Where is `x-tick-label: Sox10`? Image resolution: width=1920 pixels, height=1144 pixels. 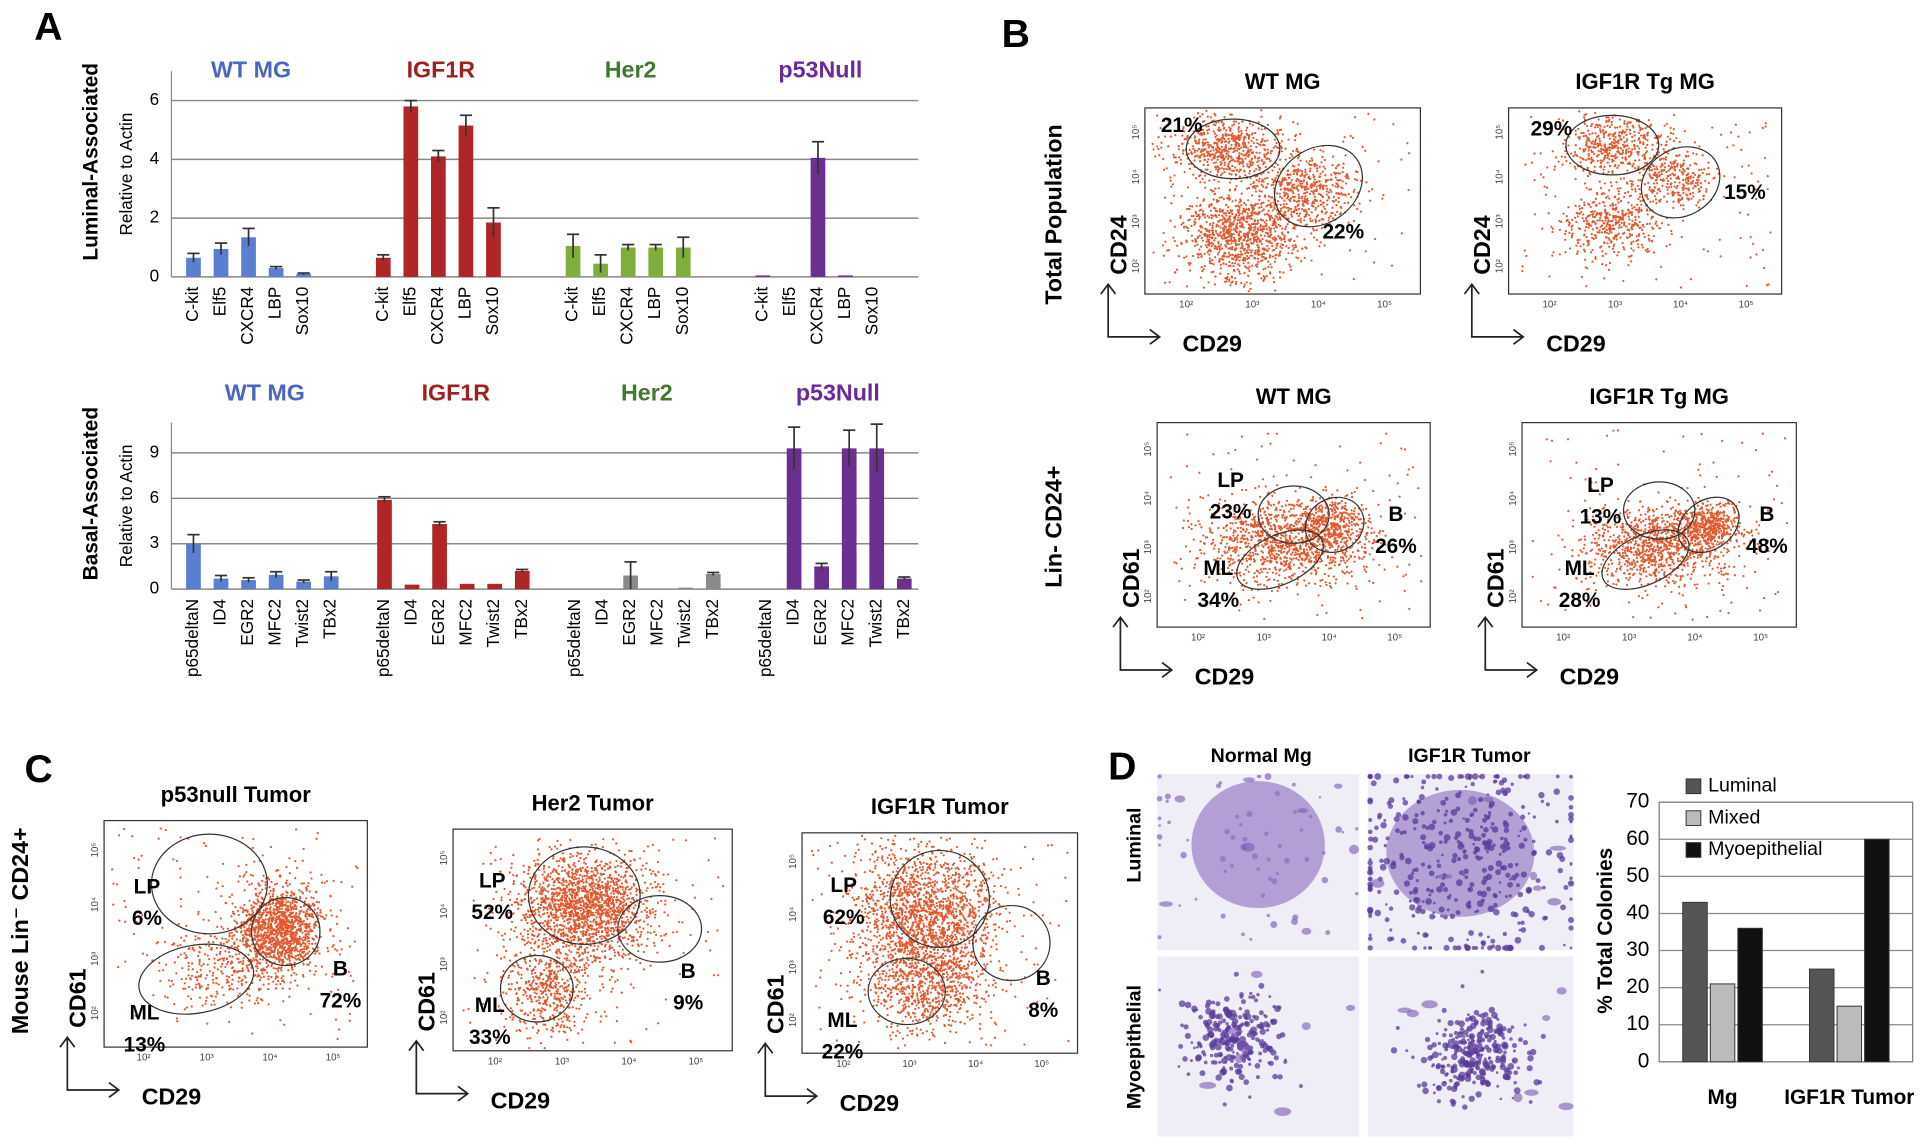 x-tick-label: Sox10 is located at coordinates (492, 311).